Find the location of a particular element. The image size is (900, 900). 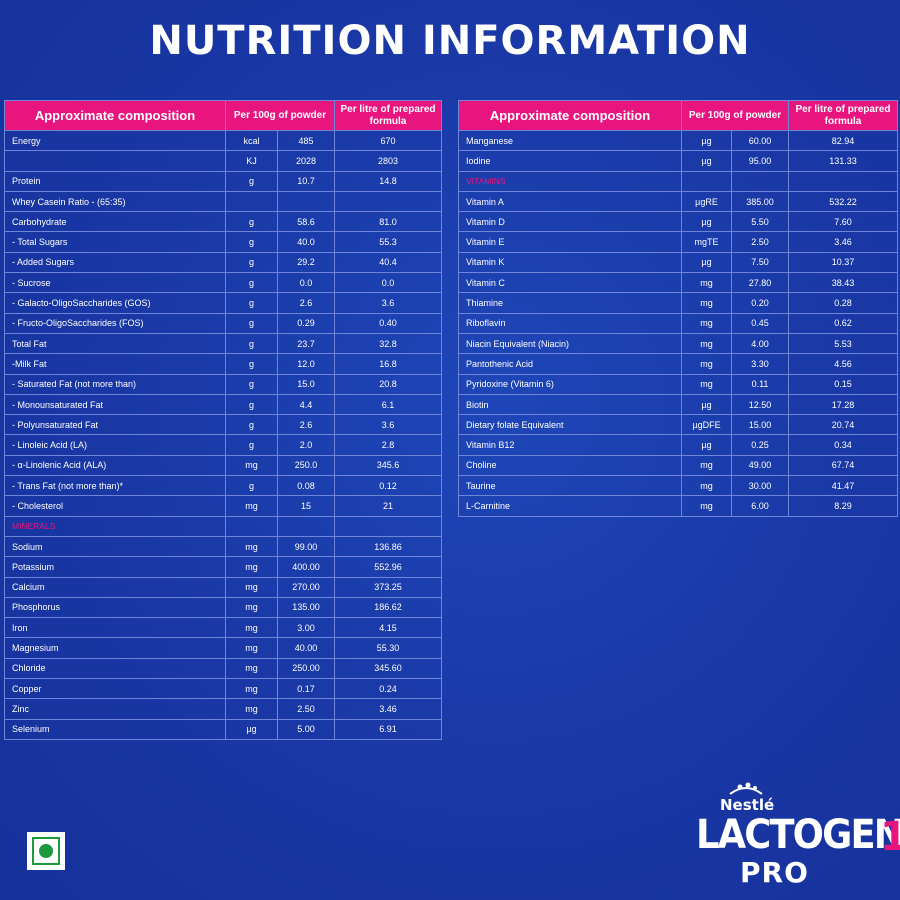

nutrient-name: Choline is located at coordinates (570, 465).